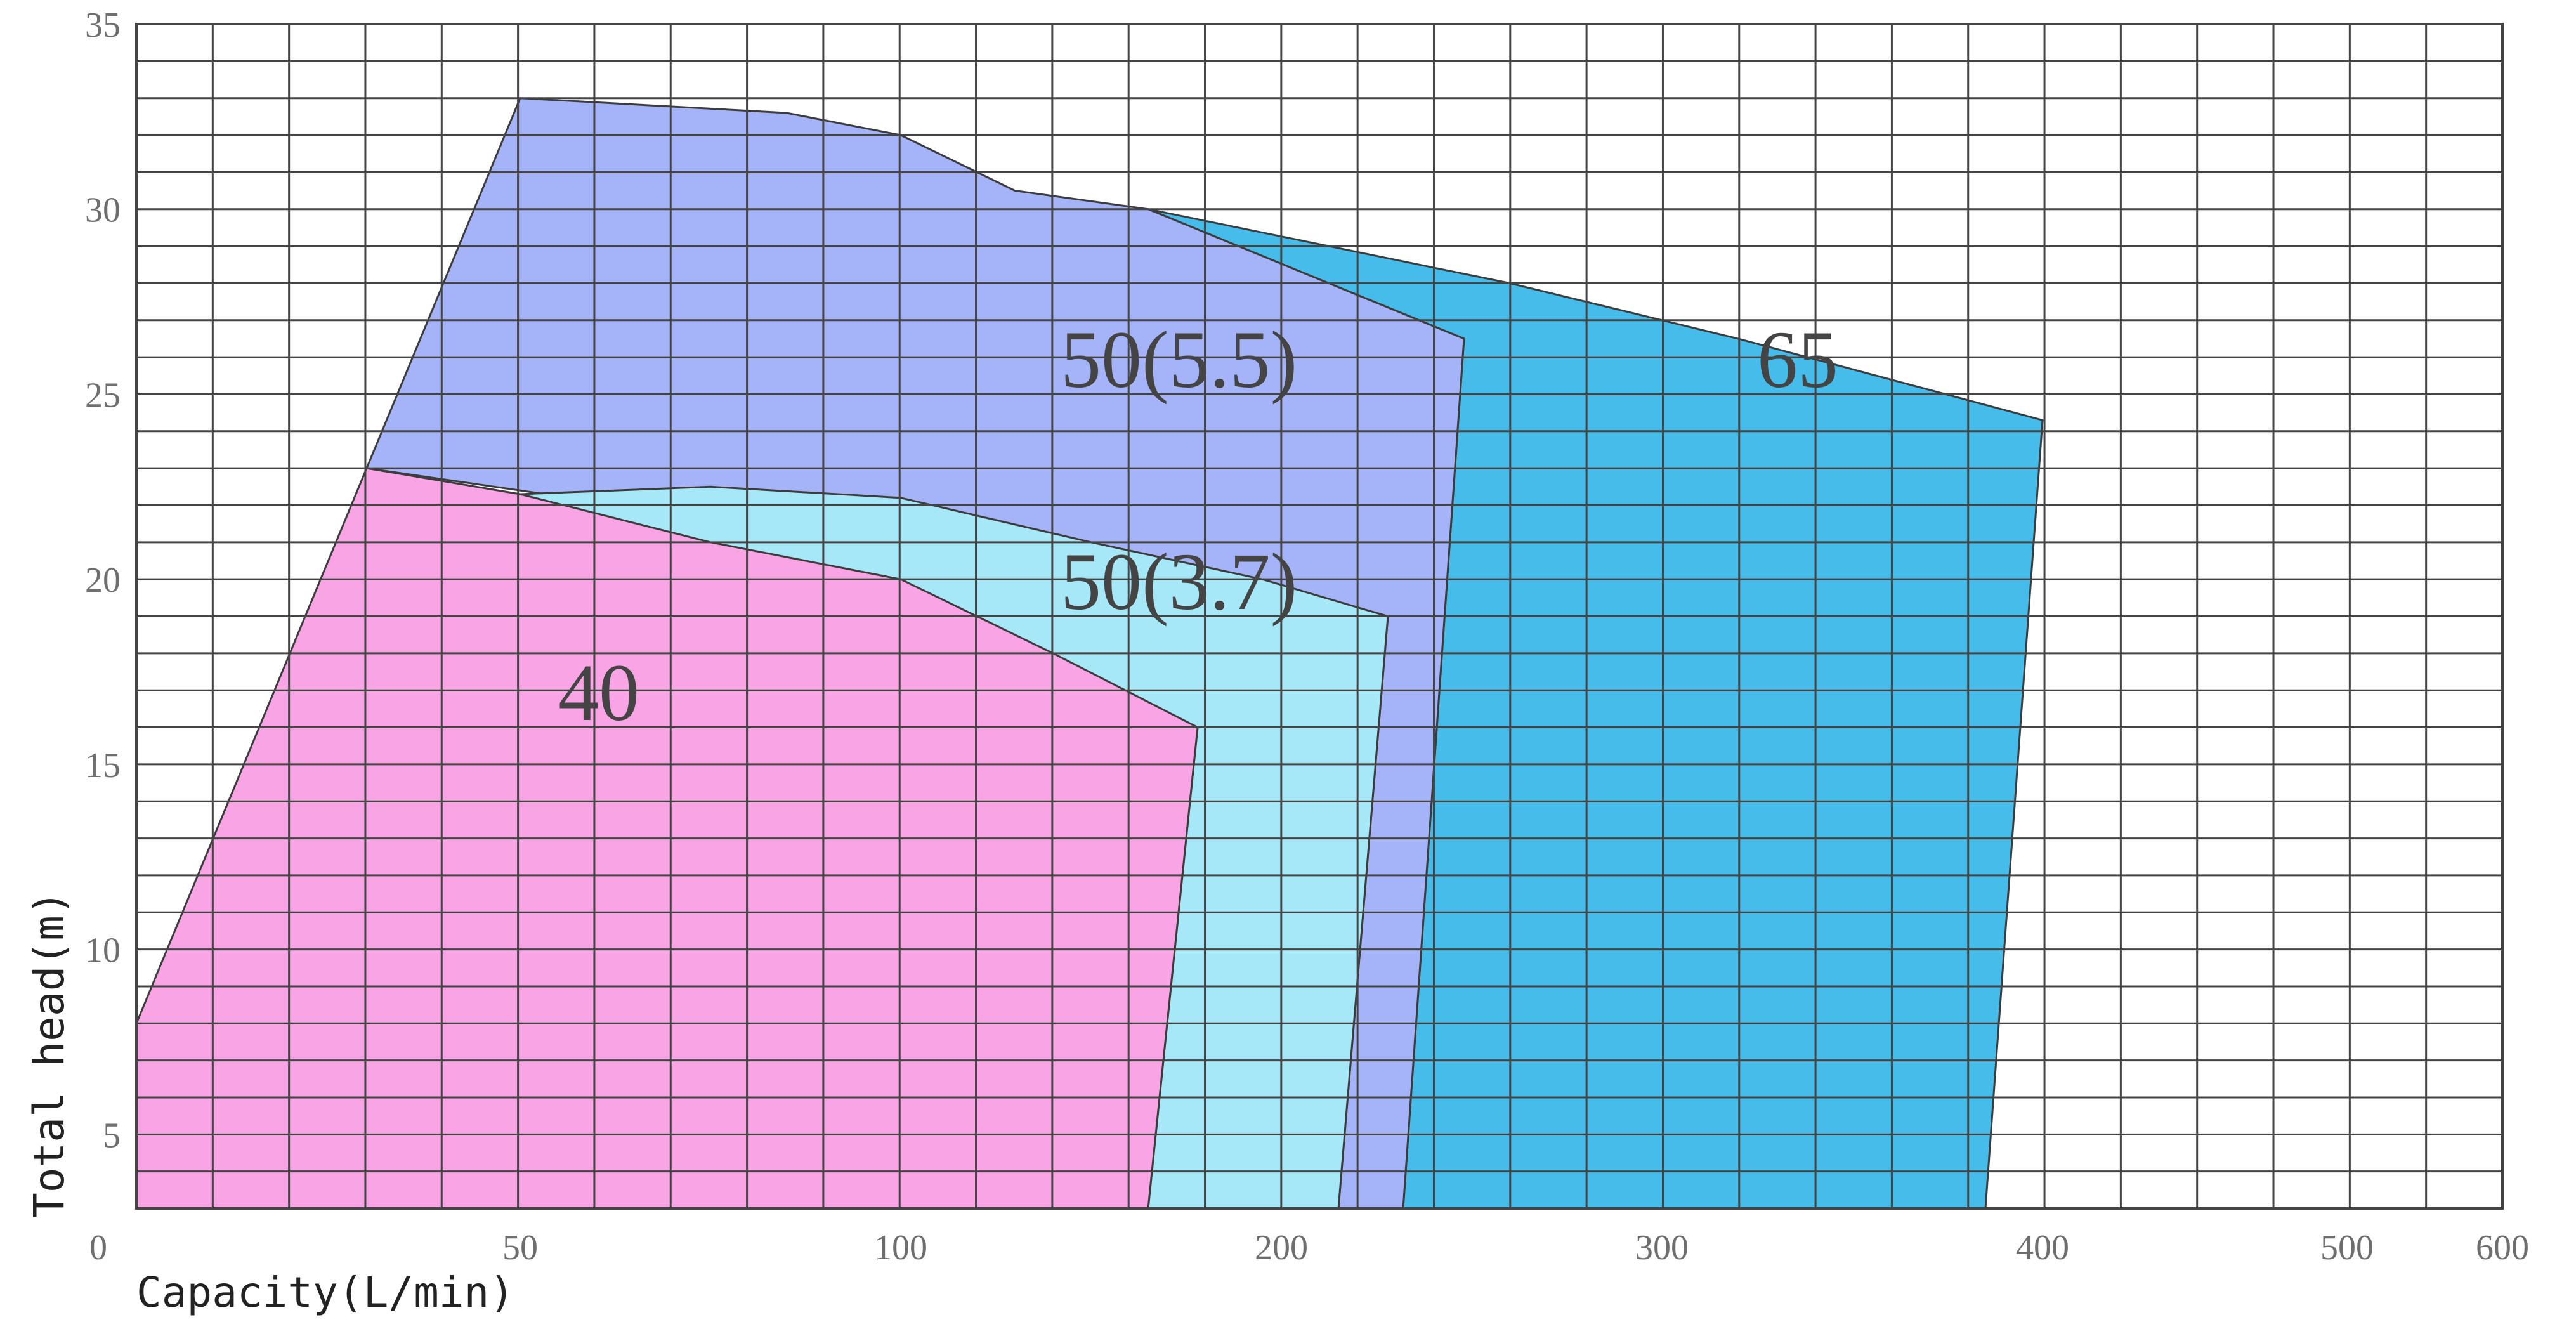 The image size is (2576, 1322). I want to click on y-tick-label: 10, so click(103, 951).